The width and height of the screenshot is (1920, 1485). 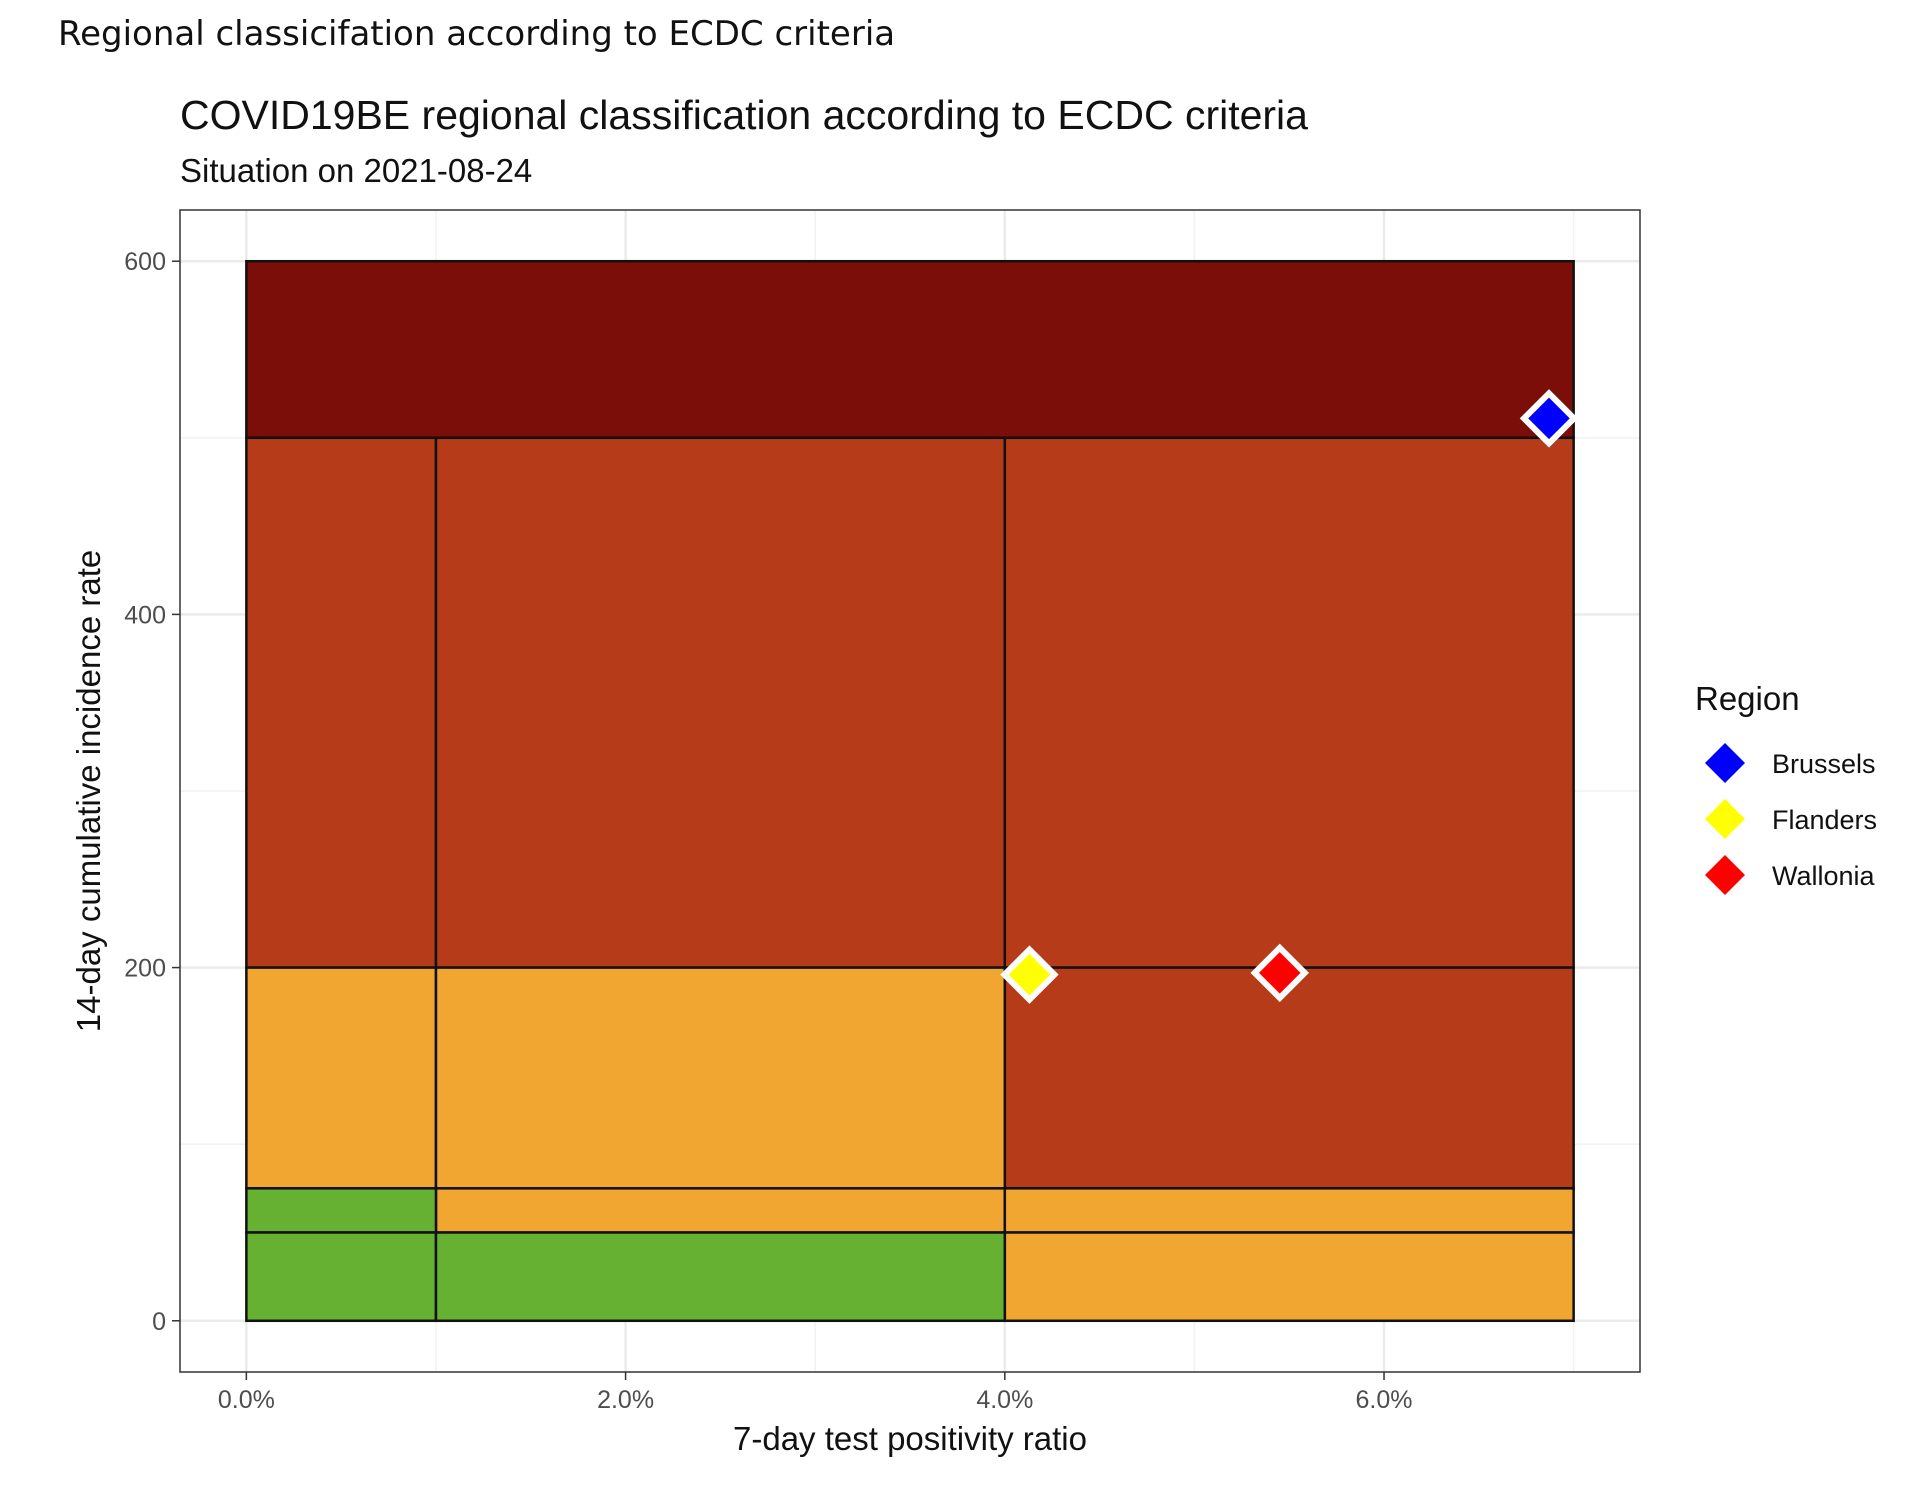 What do you see at coordinates (1384, 1400) in the screenshot?
I see `x-tick-label: 6.0%` at bounding box center [1384, 1400].